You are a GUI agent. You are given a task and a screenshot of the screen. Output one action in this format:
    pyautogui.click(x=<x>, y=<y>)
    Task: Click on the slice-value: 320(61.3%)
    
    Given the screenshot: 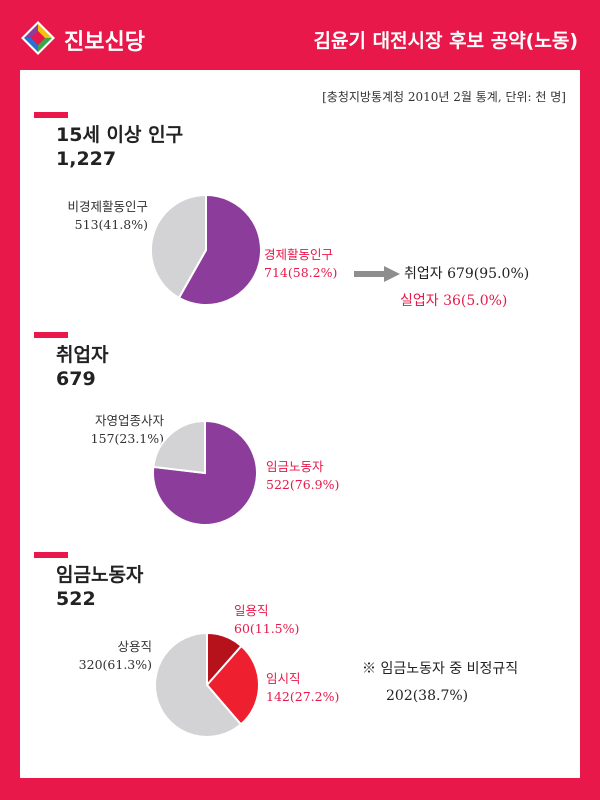 What is the action you would take?
    pyautogui.click(x=115, y=665)
    